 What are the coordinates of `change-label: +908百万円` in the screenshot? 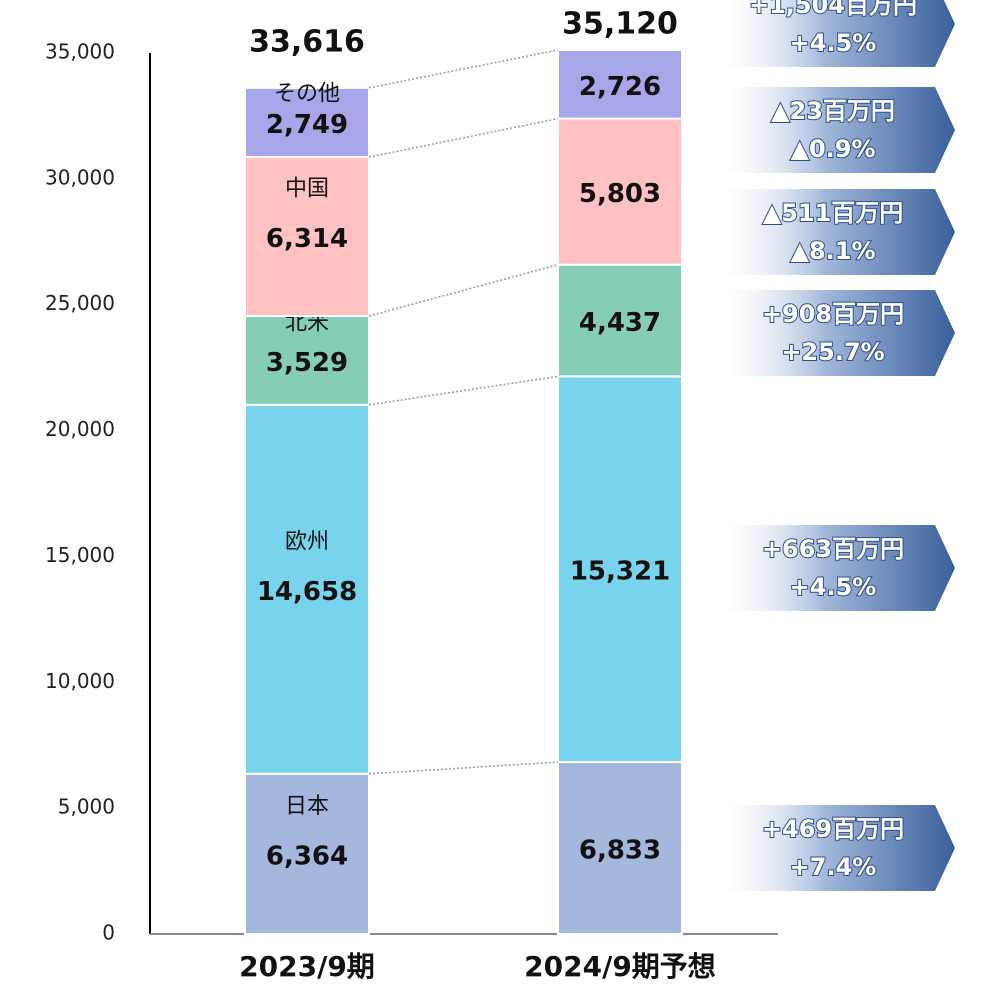 It's located at (833, 314).